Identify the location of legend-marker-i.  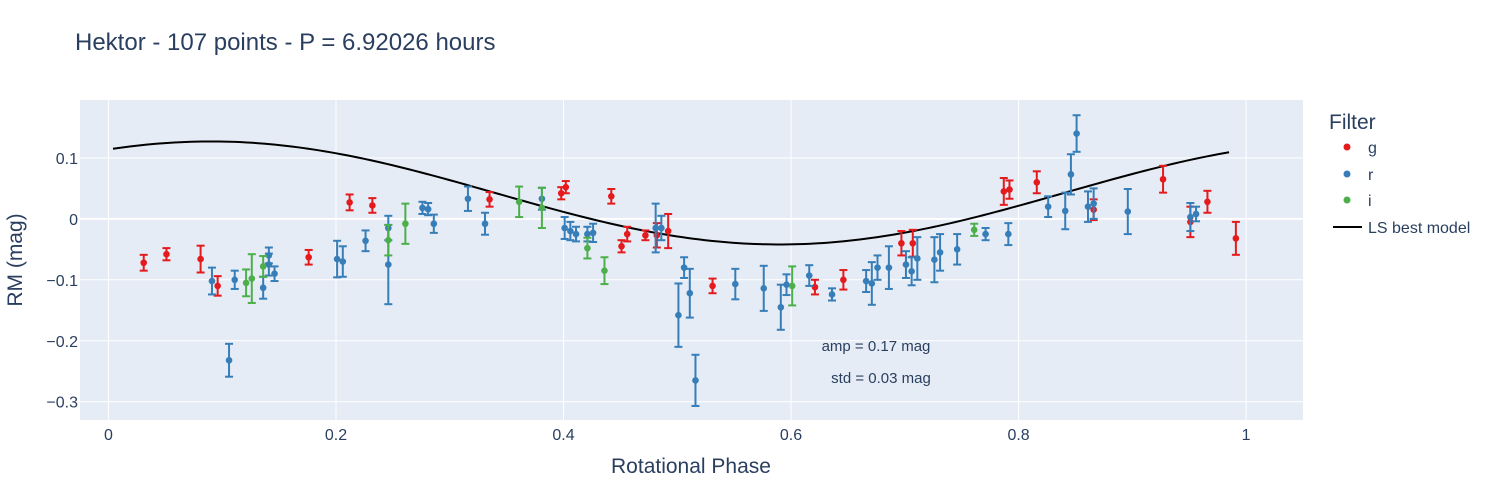
(1347, 200).